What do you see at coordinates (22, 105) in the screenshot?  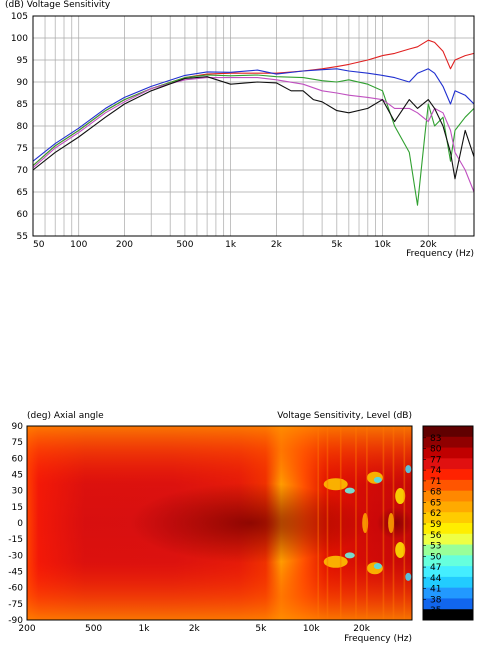 I see `chart1-y-tick-label: 85` at bounding box center [22, 105].